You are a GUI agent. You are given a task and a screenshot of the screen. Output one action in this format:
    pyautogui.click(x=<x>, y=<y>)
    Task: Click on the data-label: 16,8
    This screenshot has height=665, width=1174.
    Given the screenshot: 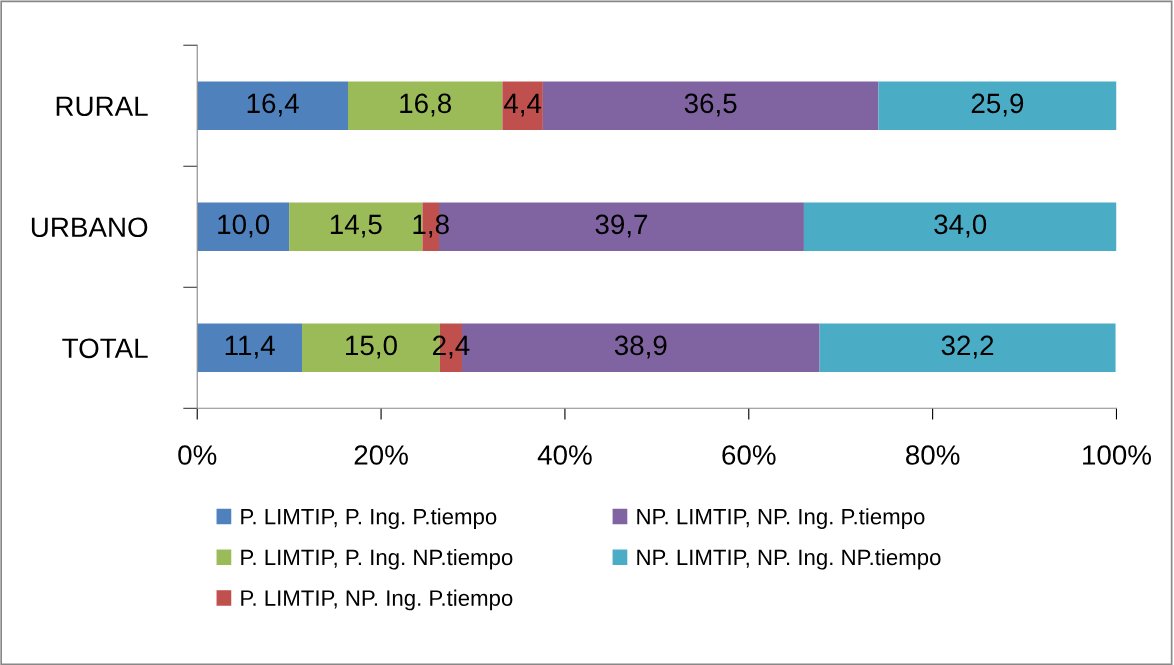 What is the action you would take?
    pyautogui.click(x=426, y=105)
    